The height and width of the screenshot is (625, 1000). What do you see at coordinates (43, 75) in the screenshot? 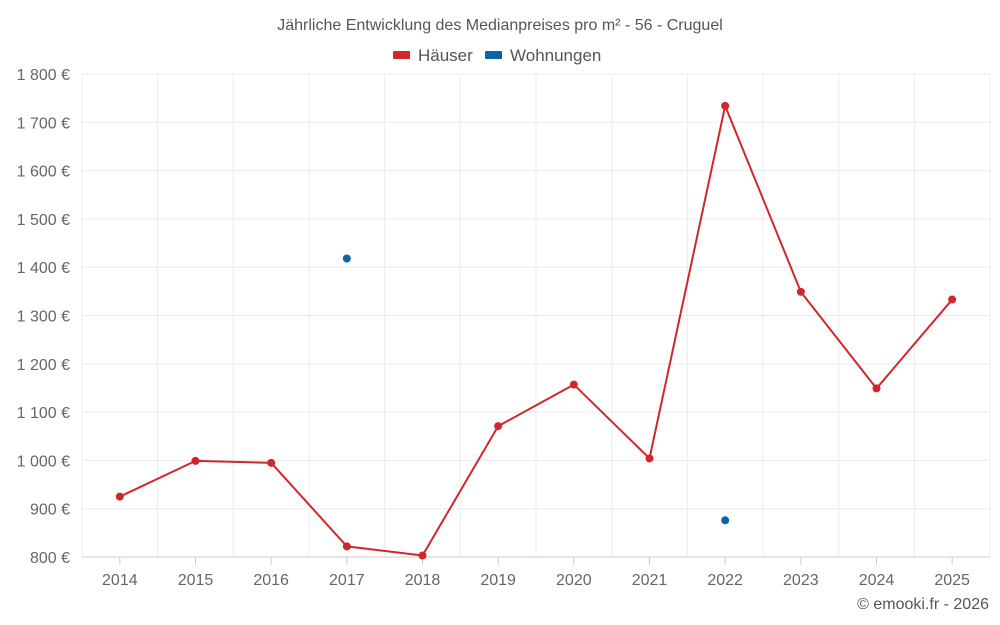
I see `y-tick-label: 1 800 €` at bounding box center [43, 75].